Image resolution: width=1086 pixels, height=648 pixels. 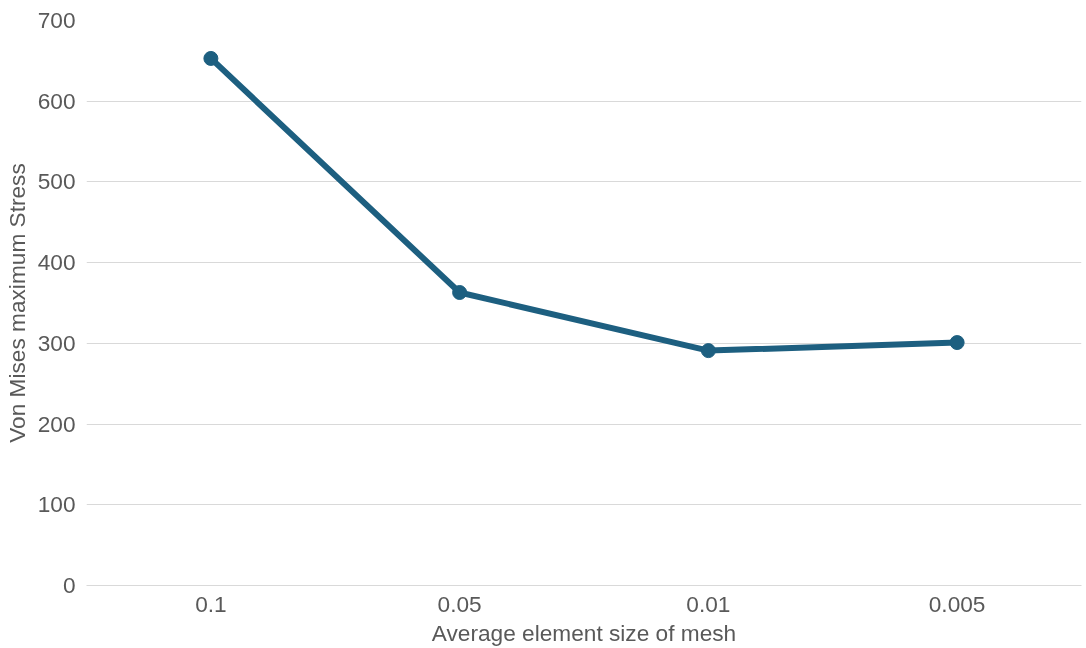 I want to click on x-tick-label: 0.01, so click(x=708, y=603).